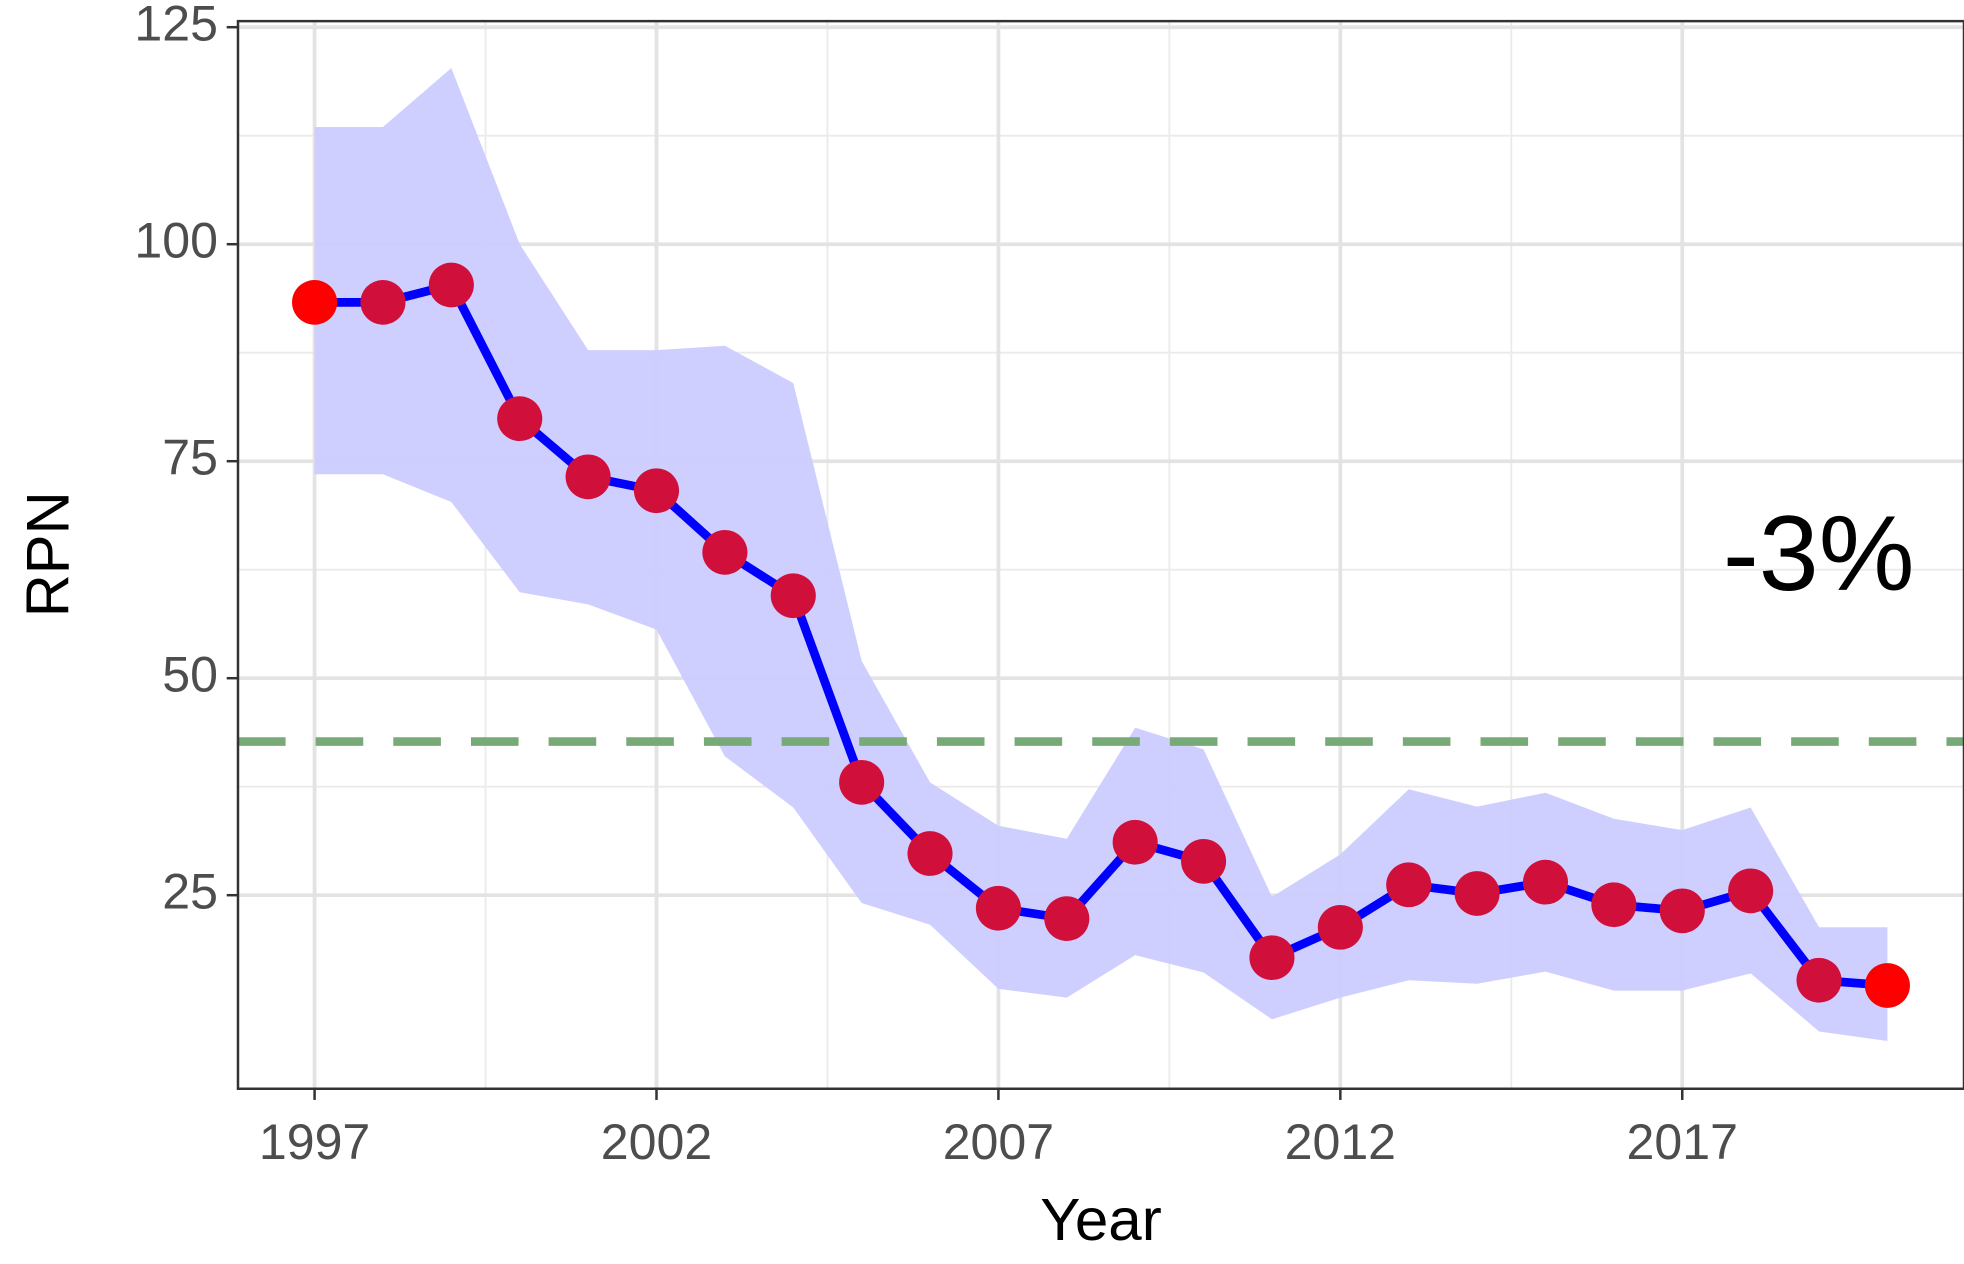 The height and width of the screenshot is (1264, 1964). Describe the element at coordinates (1819, 553) in the screenshot. I see `annotation: -3%` at that location.